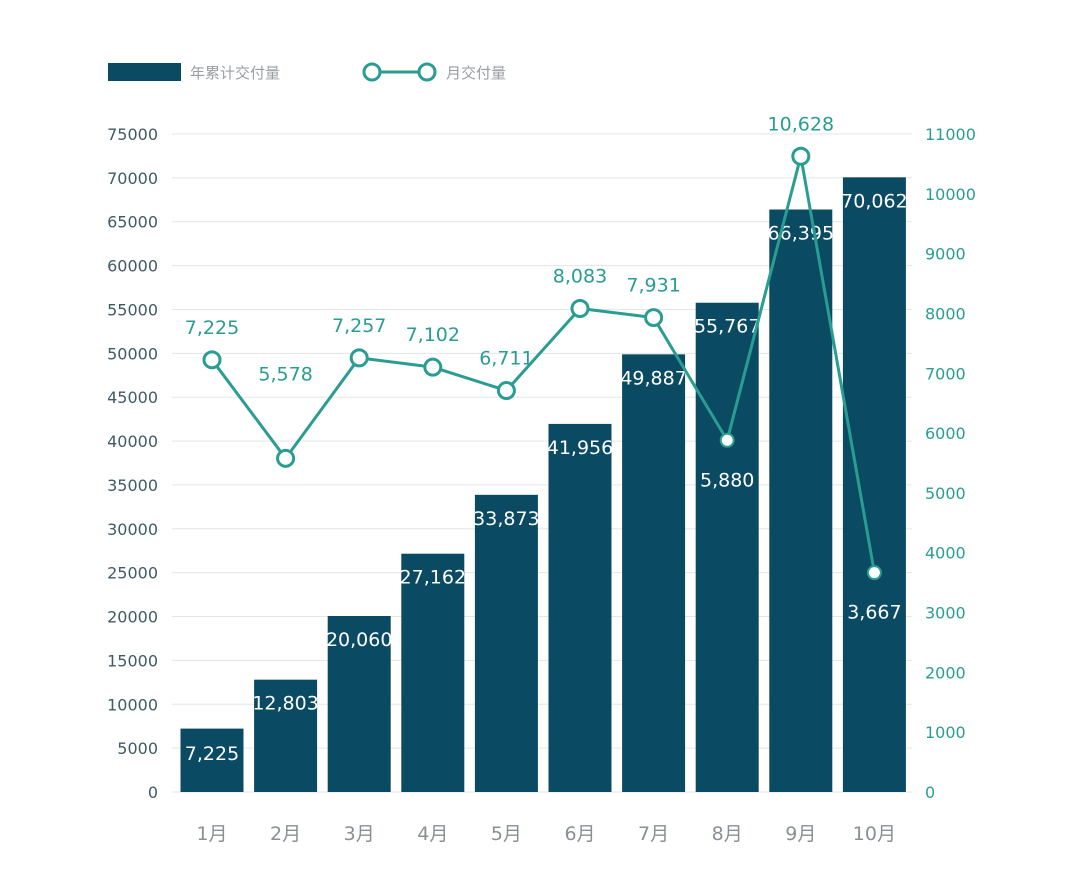 Image resolution: width=1080 pixels, height=890 pixels. I want to click on right-axis-tick-label: 4000, so click(945, 553).